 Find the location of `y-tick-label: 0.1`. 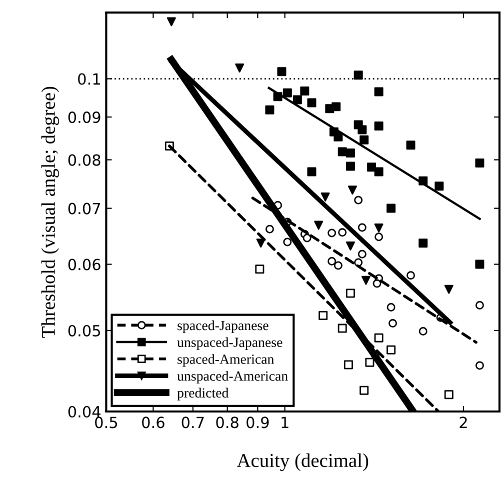

y-tick-label: 0.1 is located at coordinates (89, 79).